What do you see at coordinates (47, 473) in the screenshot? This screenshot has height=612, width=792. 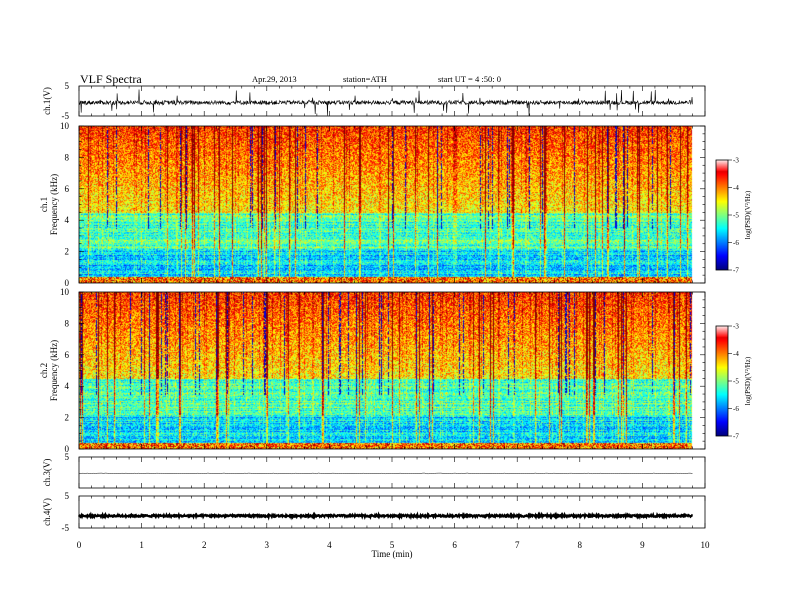 I see `y-axis-label: ch.3(V)` at bounding box center [47, 473].